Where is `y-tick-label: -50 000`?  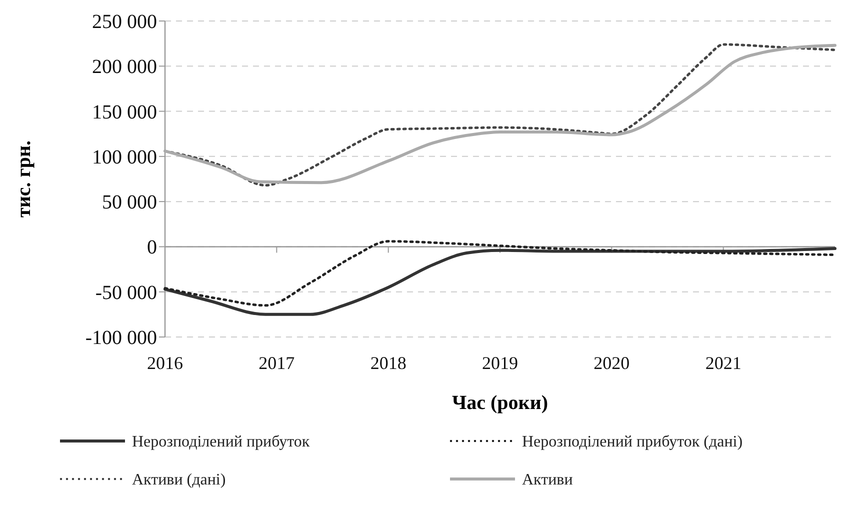 y-tick-label: -50 000 is located at coordinates (126, 293).